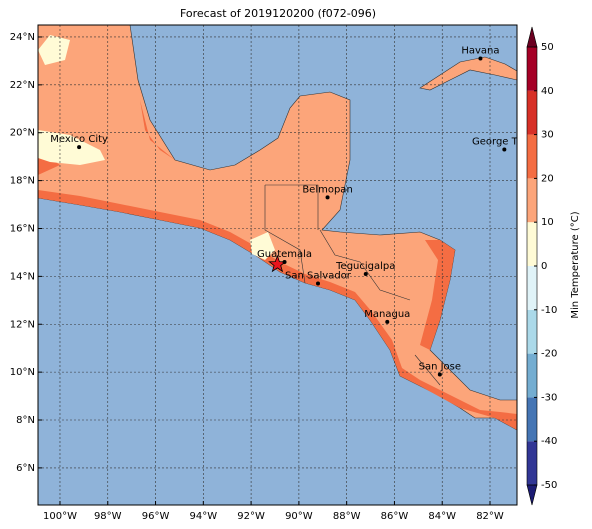  Describe the element at coordinates (299, 516) in the screenshot. I see `x-tick-label: 90°W` at that location.